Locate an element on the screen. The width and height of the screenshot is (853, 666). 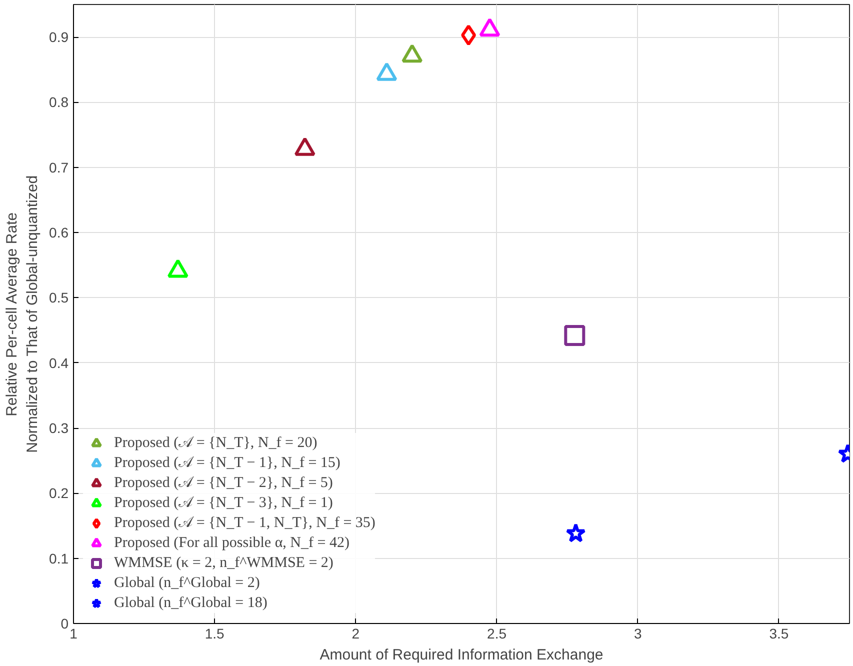
y-tick-label: 0.7 is located at coordinates (59, 167).